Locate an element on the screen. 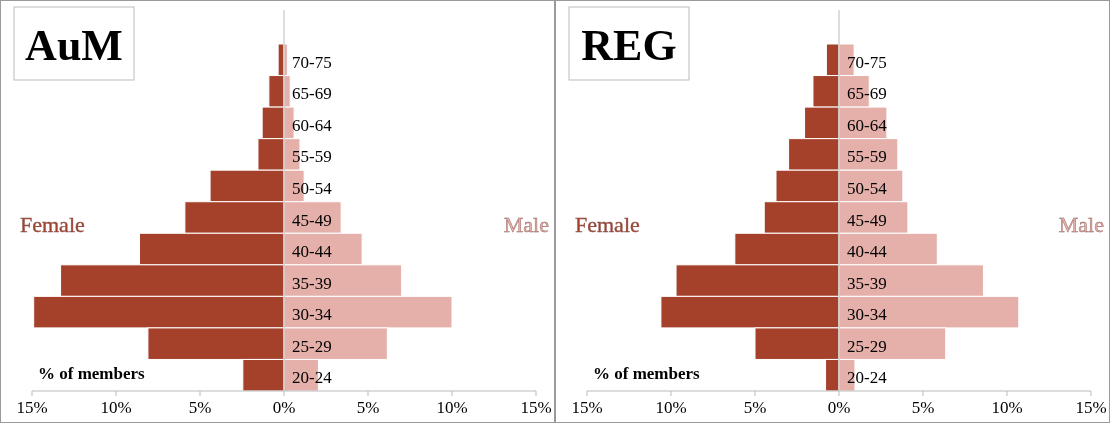  series-label: Female is located at coordinates (52, 224).